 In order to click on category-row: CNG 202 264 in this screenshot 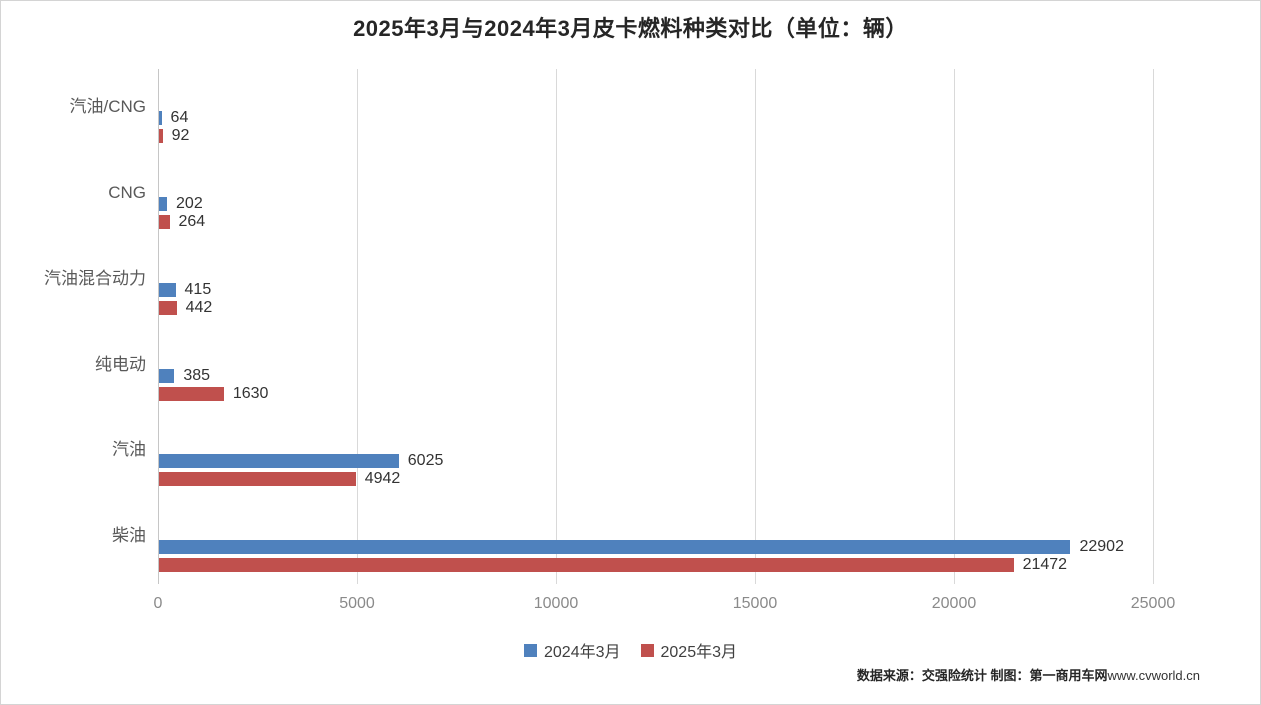, I will do `click(630, 198)`.